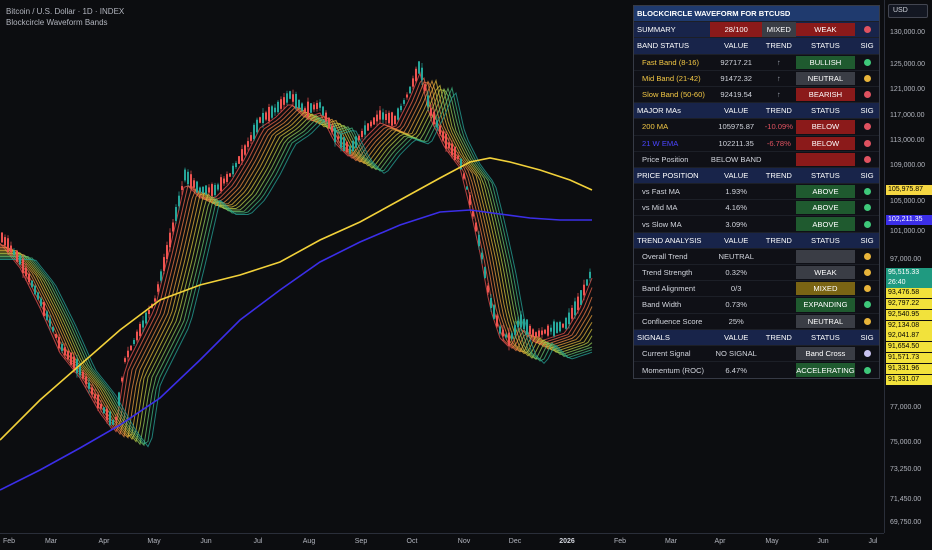  What do you see at coordinates (778, 143) in the screenshot?
I see `row-trend: -6.78%` at bounding box center [778, 143].